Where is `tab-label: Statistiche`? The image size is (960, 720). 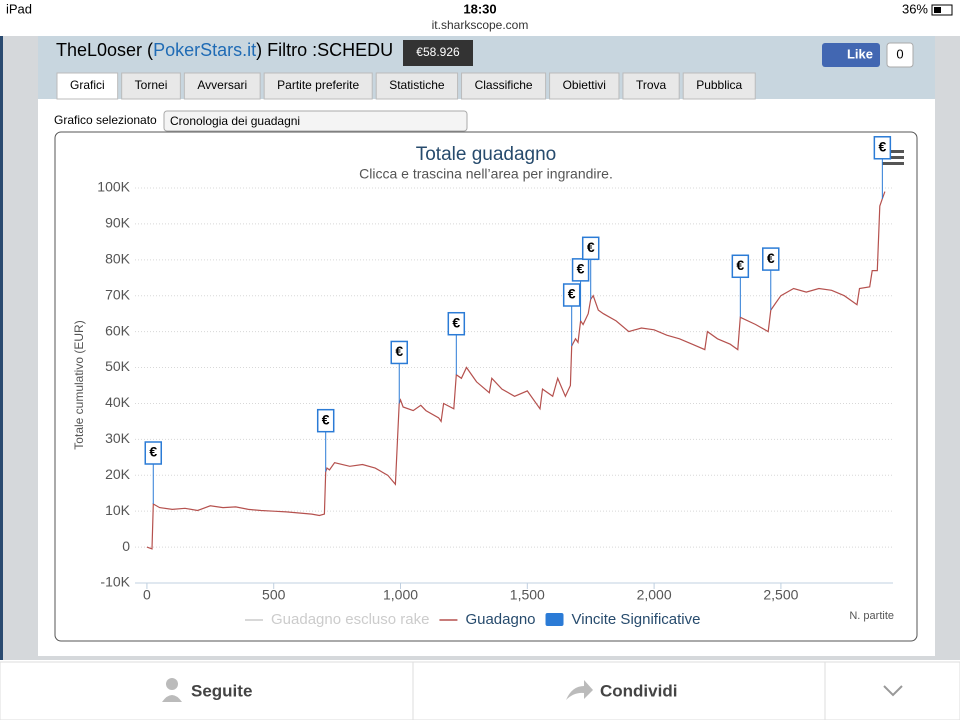
tab-label: Statistiche is located at coordinates (417, 85).